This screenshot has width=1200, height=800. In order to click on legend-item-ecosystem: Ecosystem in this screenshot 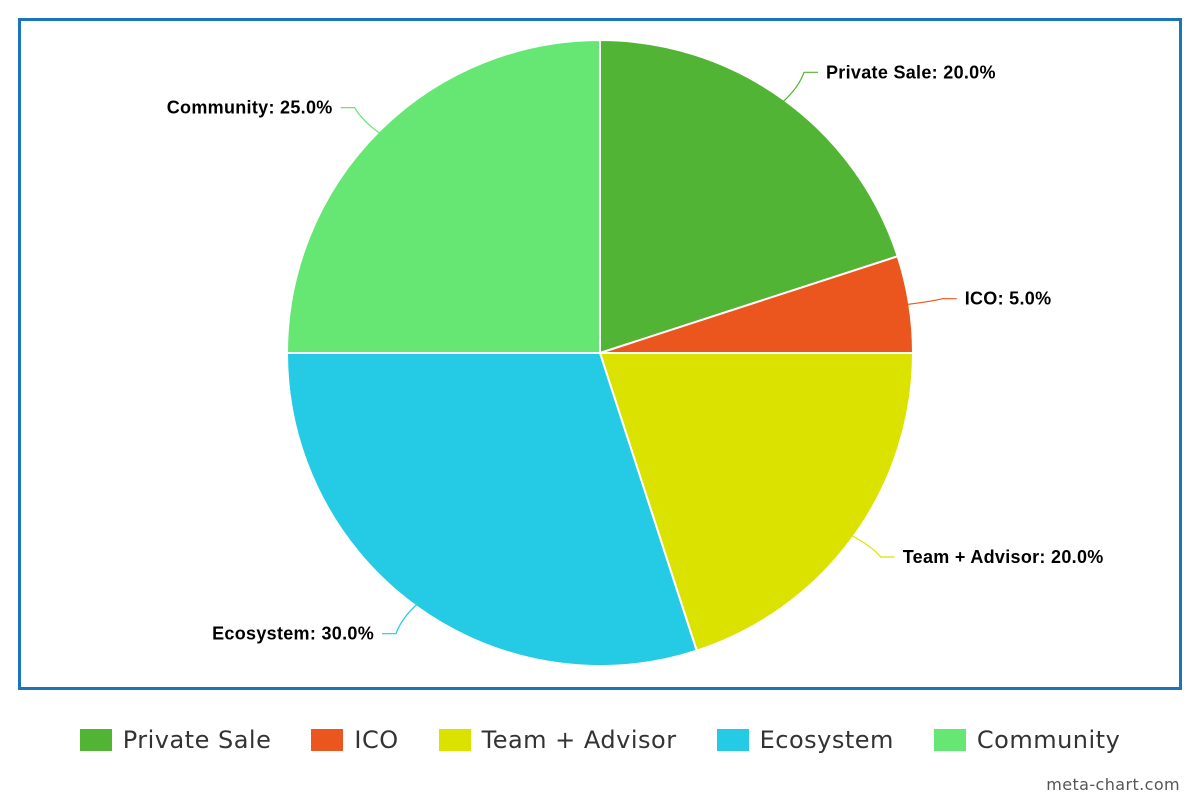, I will do `click(805, 740)`.